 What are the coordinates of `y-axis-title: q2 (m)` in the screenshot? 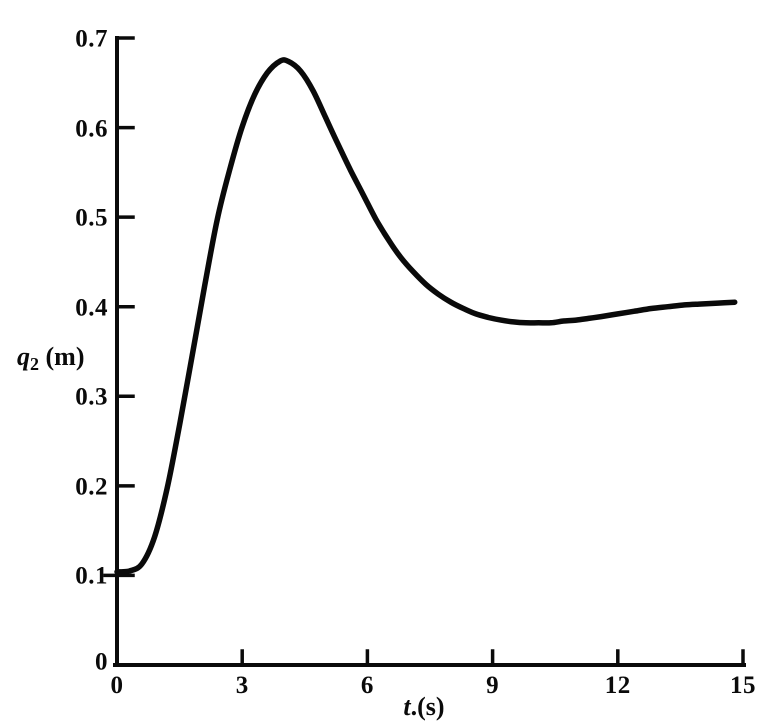 It's located at (51, 358).